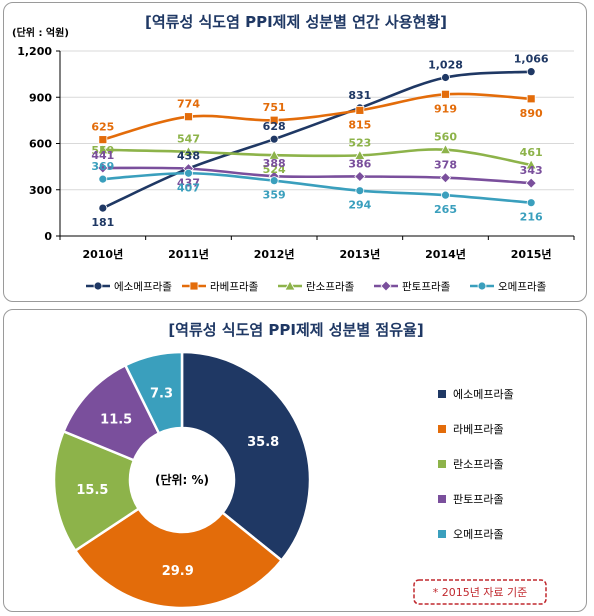 Image resolution: width=594 pixels, height=616 pixels. What do you see at coordinates (48, 236) in the screenshot?
I see `y-tick-label: 0` at bounding box center [48, 236].